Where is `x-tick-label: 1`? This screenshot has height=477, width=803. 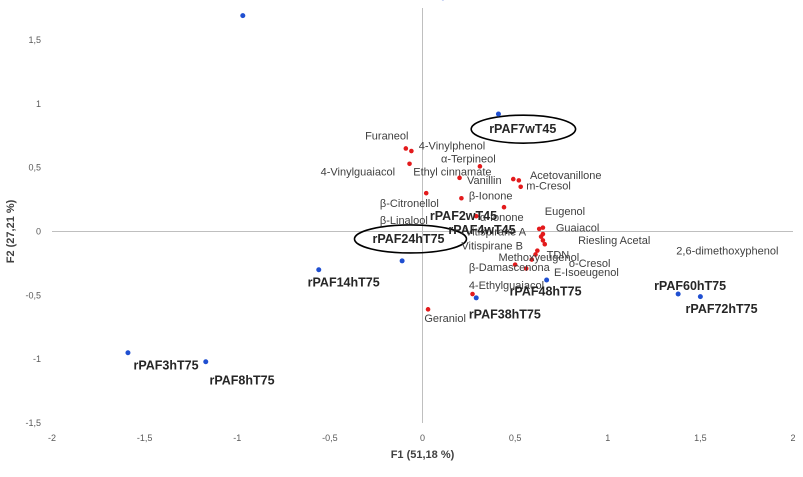
x-tick-label: 1 is located at coordinates (607, 438).